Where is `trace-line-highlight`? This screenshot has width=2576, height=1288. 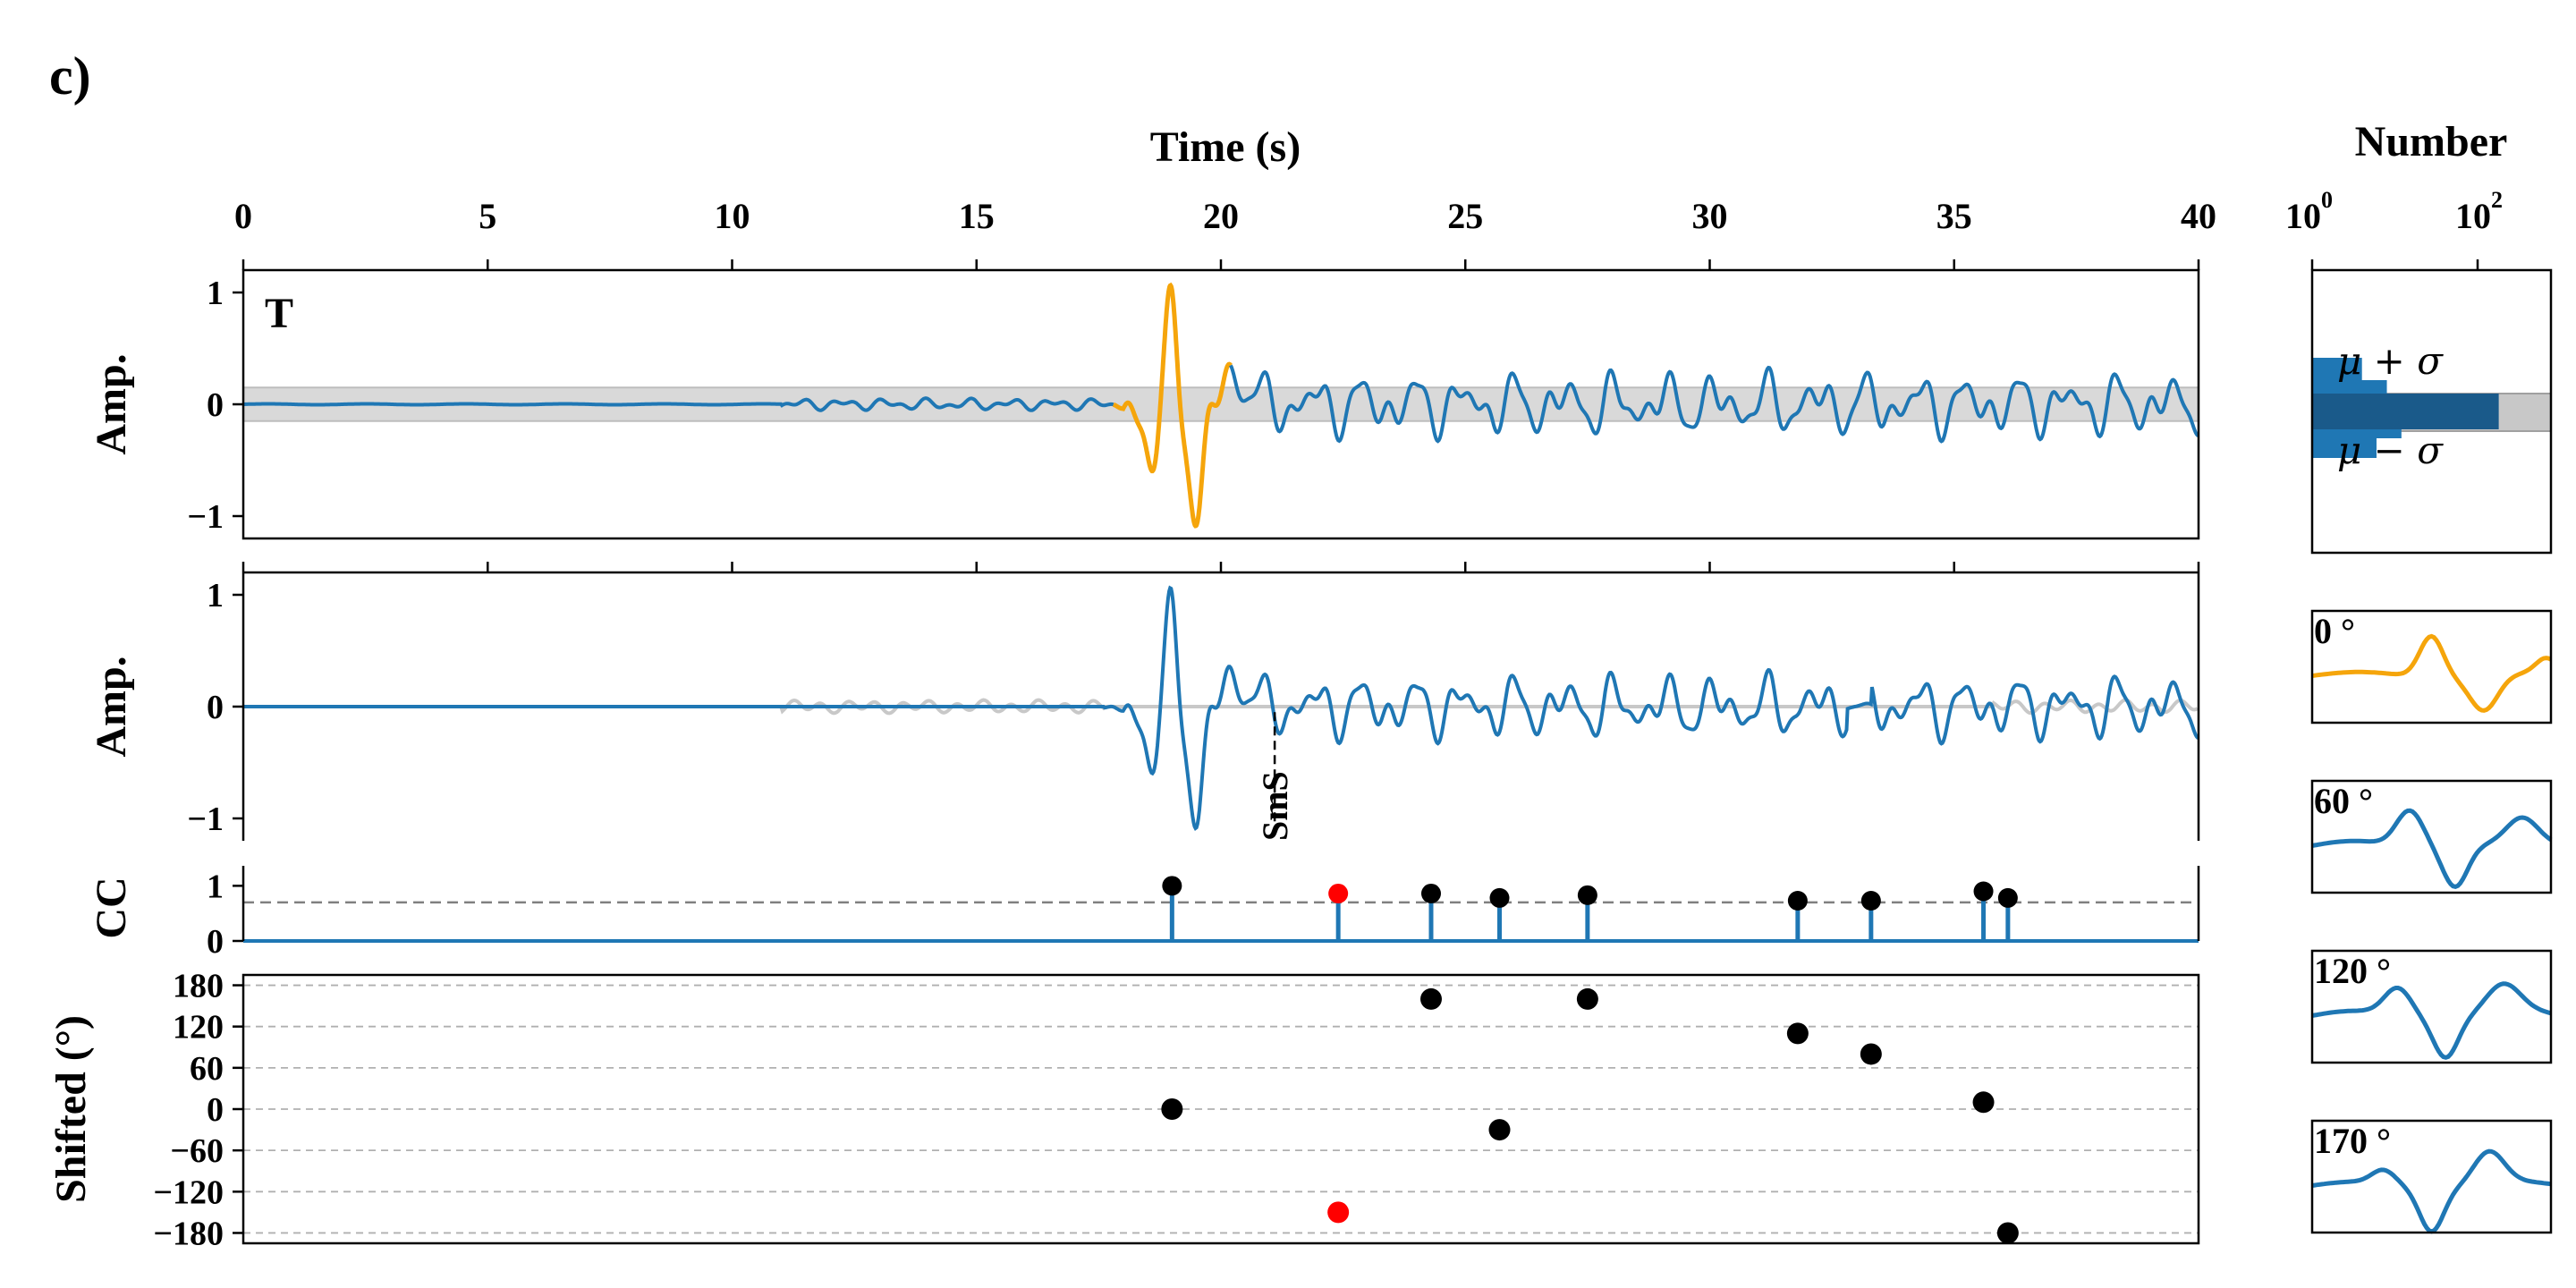 trace-line-highlight is located at coordinates (1172, 405).